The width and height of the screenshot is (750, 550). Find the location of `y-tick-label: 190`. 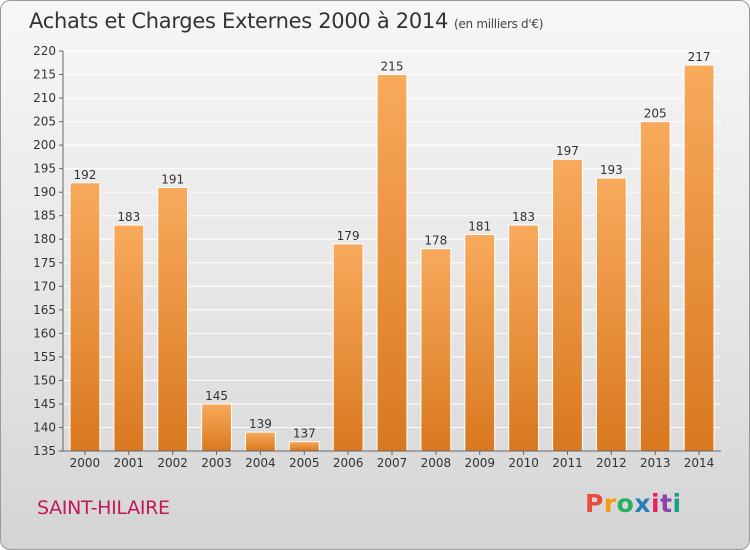

y-tick-label: 190 is located at coordinates (44, 192).